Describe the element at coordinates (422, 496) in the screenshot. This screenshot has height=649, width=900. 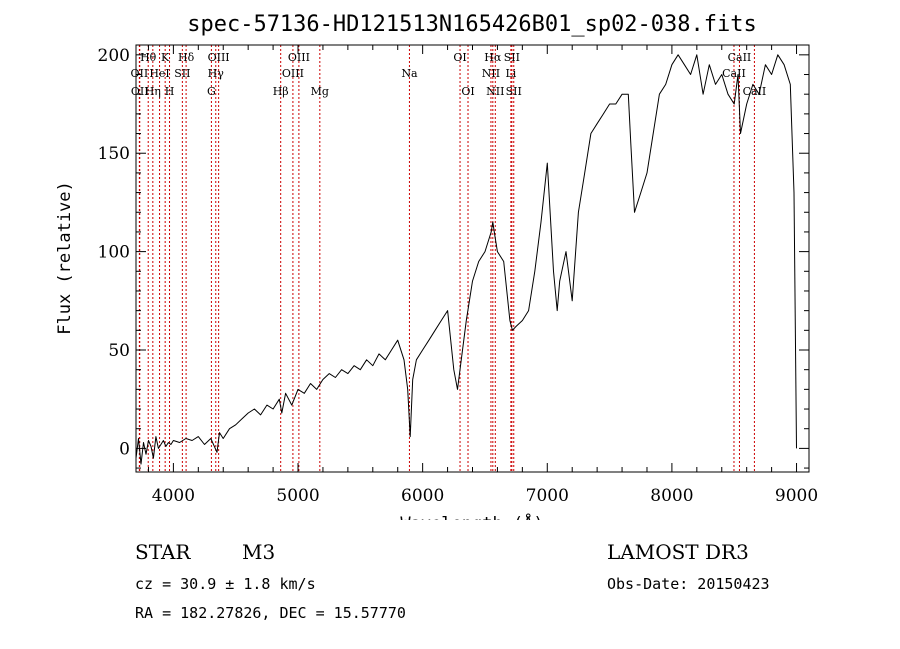
I see `x-tick-label: 6000` at that location.